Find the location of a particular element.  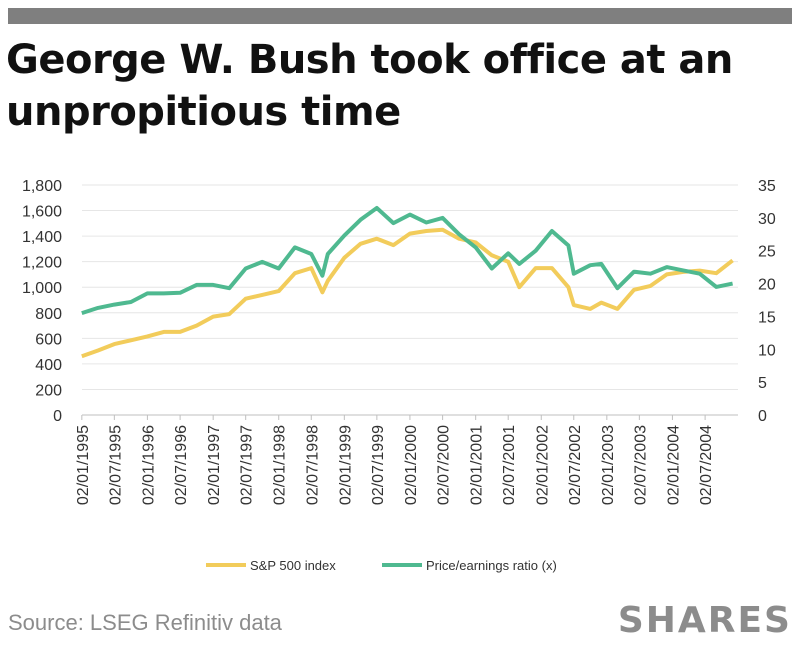

x-tick-label: 02/07/1999 is located at coordinates (378, 465).